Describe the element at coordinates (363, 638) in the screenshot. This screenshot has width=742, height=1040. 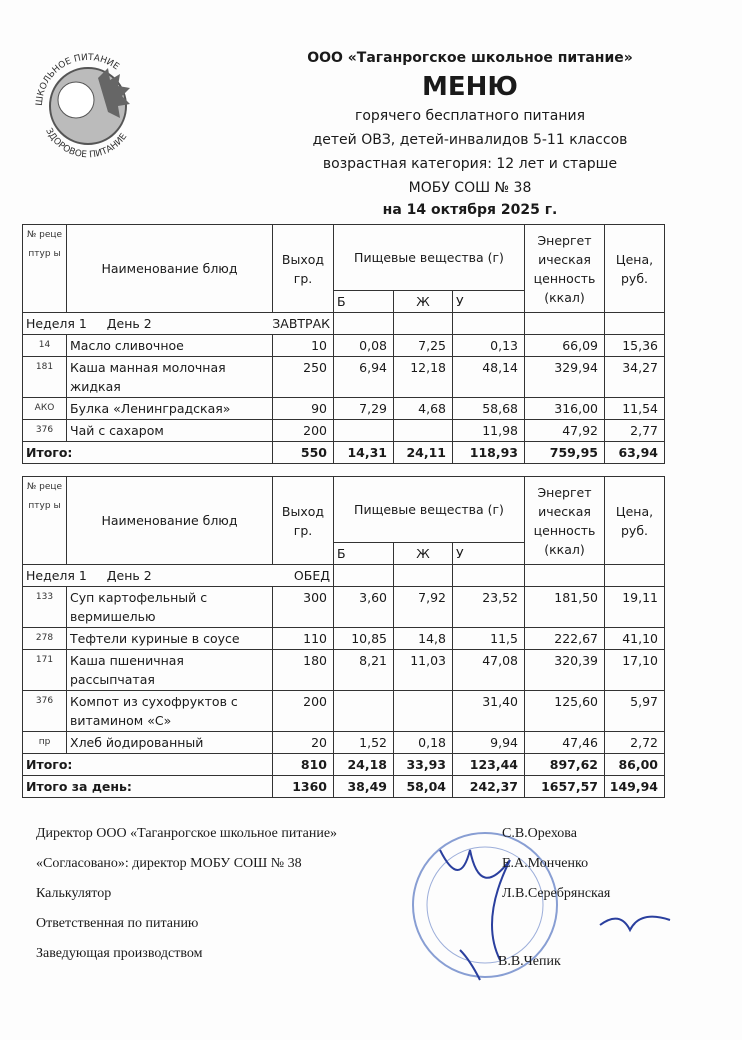
I see `cell-b: 10,85` at that location.